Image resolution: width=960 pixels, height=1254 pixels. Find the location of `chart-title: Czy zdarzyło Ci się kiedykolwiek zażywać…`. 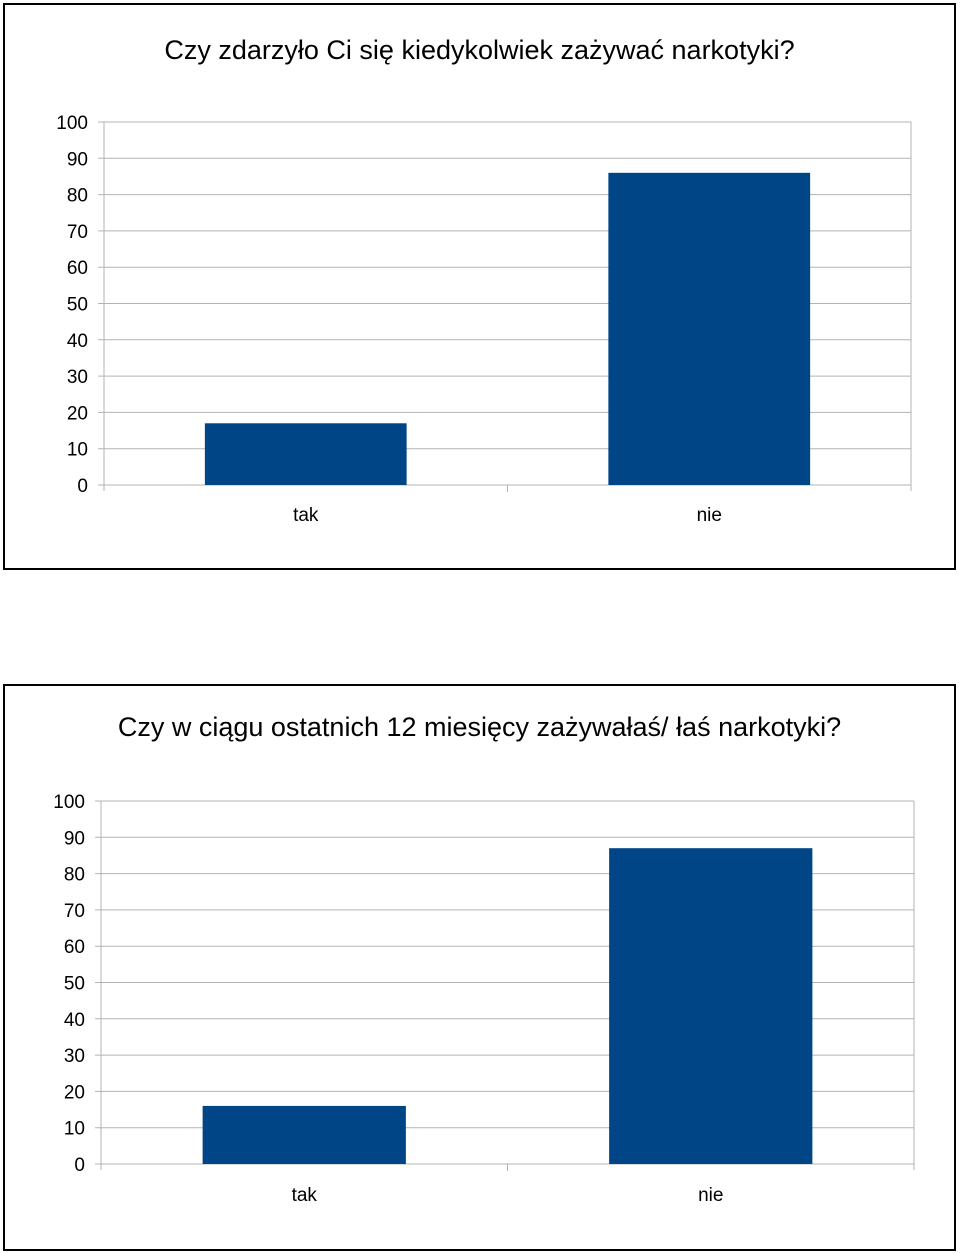

chart-title: Czy zdarzyło Ci się kiedykolwiek zażywać… is located at coordinates (479, 50).